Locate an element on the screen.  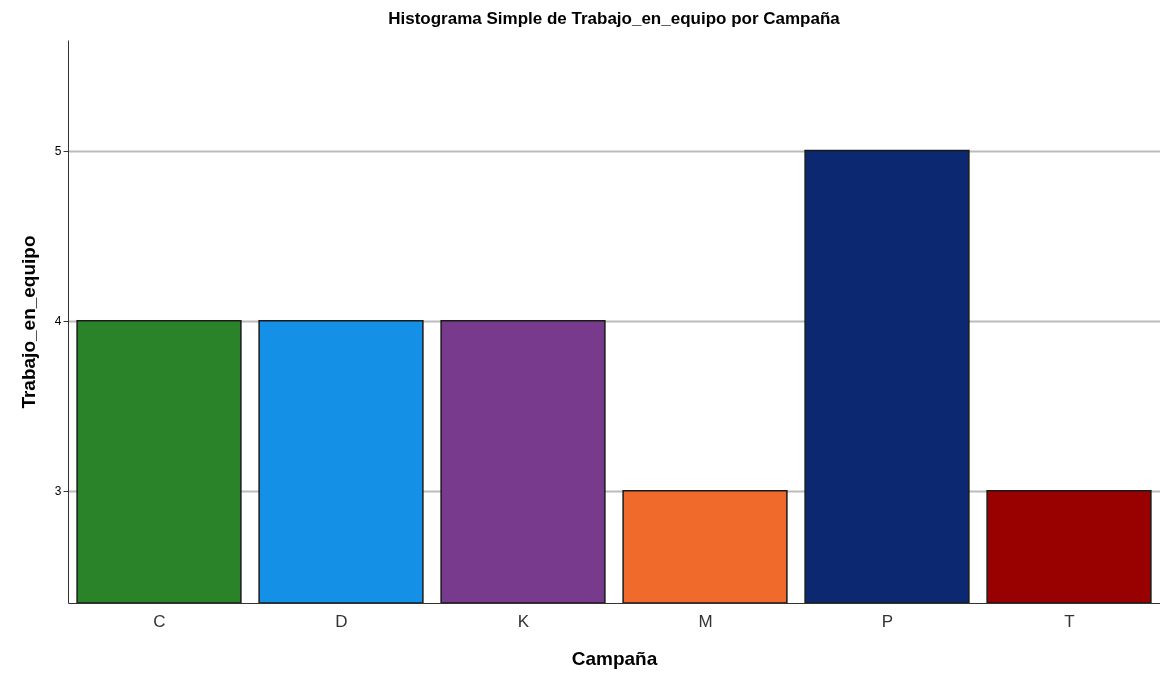
chart-title: Histograma Simple de Trabajo_en_equipo por Campaña is located at coordinates (614, 18).